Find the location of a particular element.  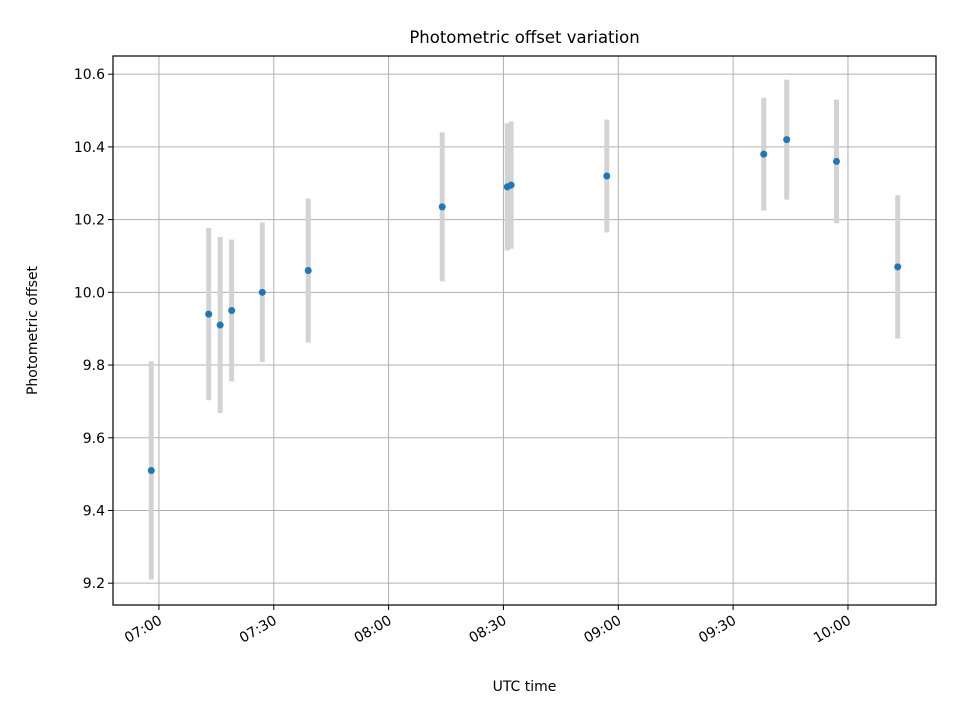

y-tick-label: 9.2 is located at coordinates (94, 584).